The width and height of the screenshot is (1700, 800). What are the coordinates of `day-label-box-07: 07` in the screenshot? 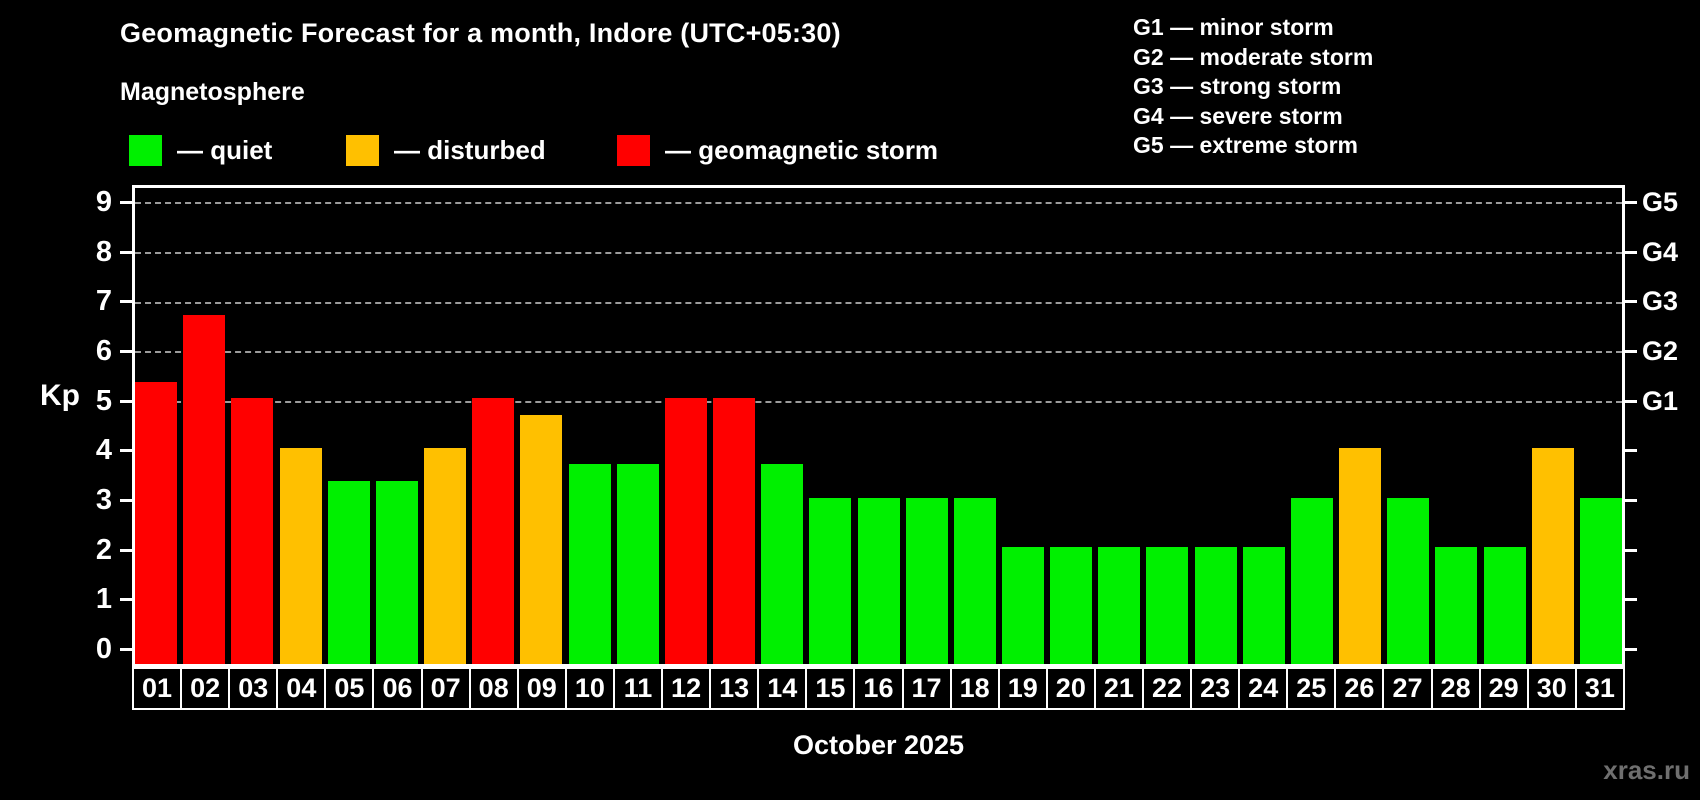 It's located at (445, 688).